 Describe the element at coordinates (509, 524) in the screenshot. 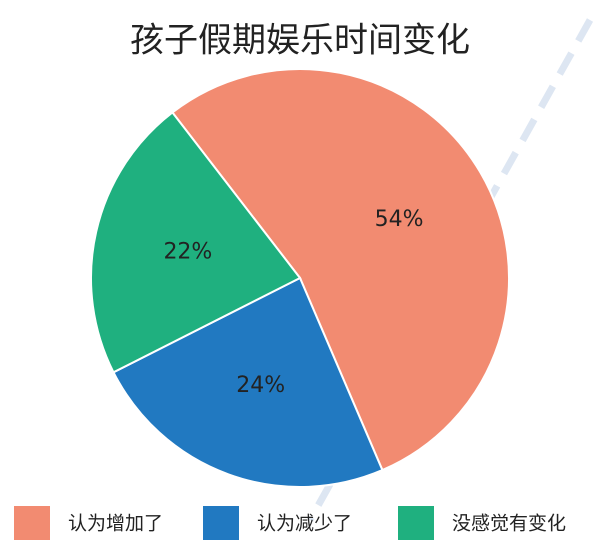

I see `legend-label: 没感觉有变化` at that location.